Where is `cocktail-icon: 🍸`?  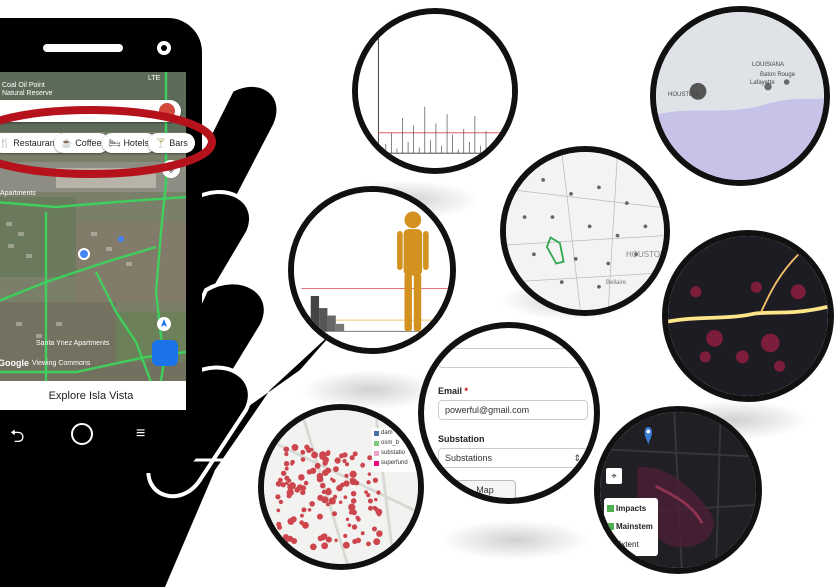 cocktail-icon: 🍸 is located at coordinates (161, 142).